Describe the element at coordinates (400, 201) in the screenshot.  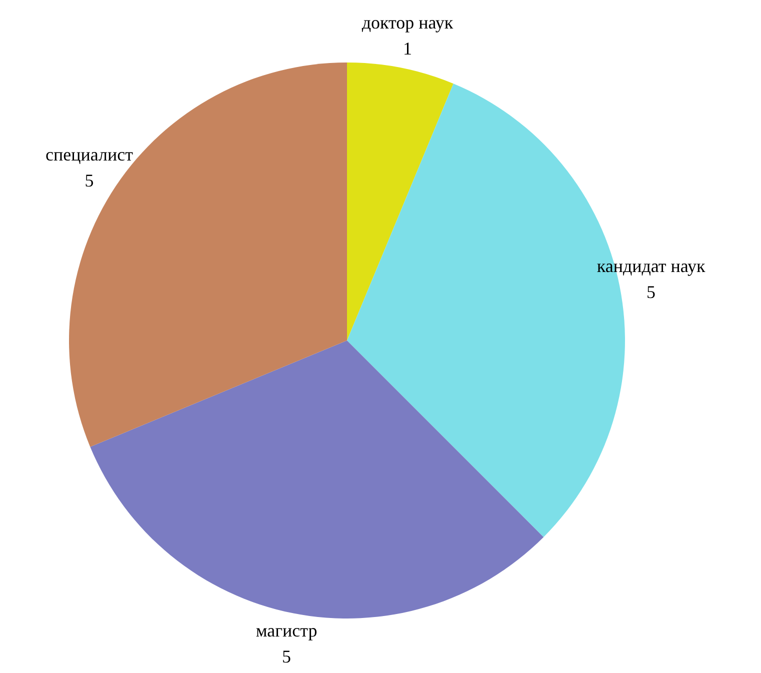
I see `pie-slice` at that location.